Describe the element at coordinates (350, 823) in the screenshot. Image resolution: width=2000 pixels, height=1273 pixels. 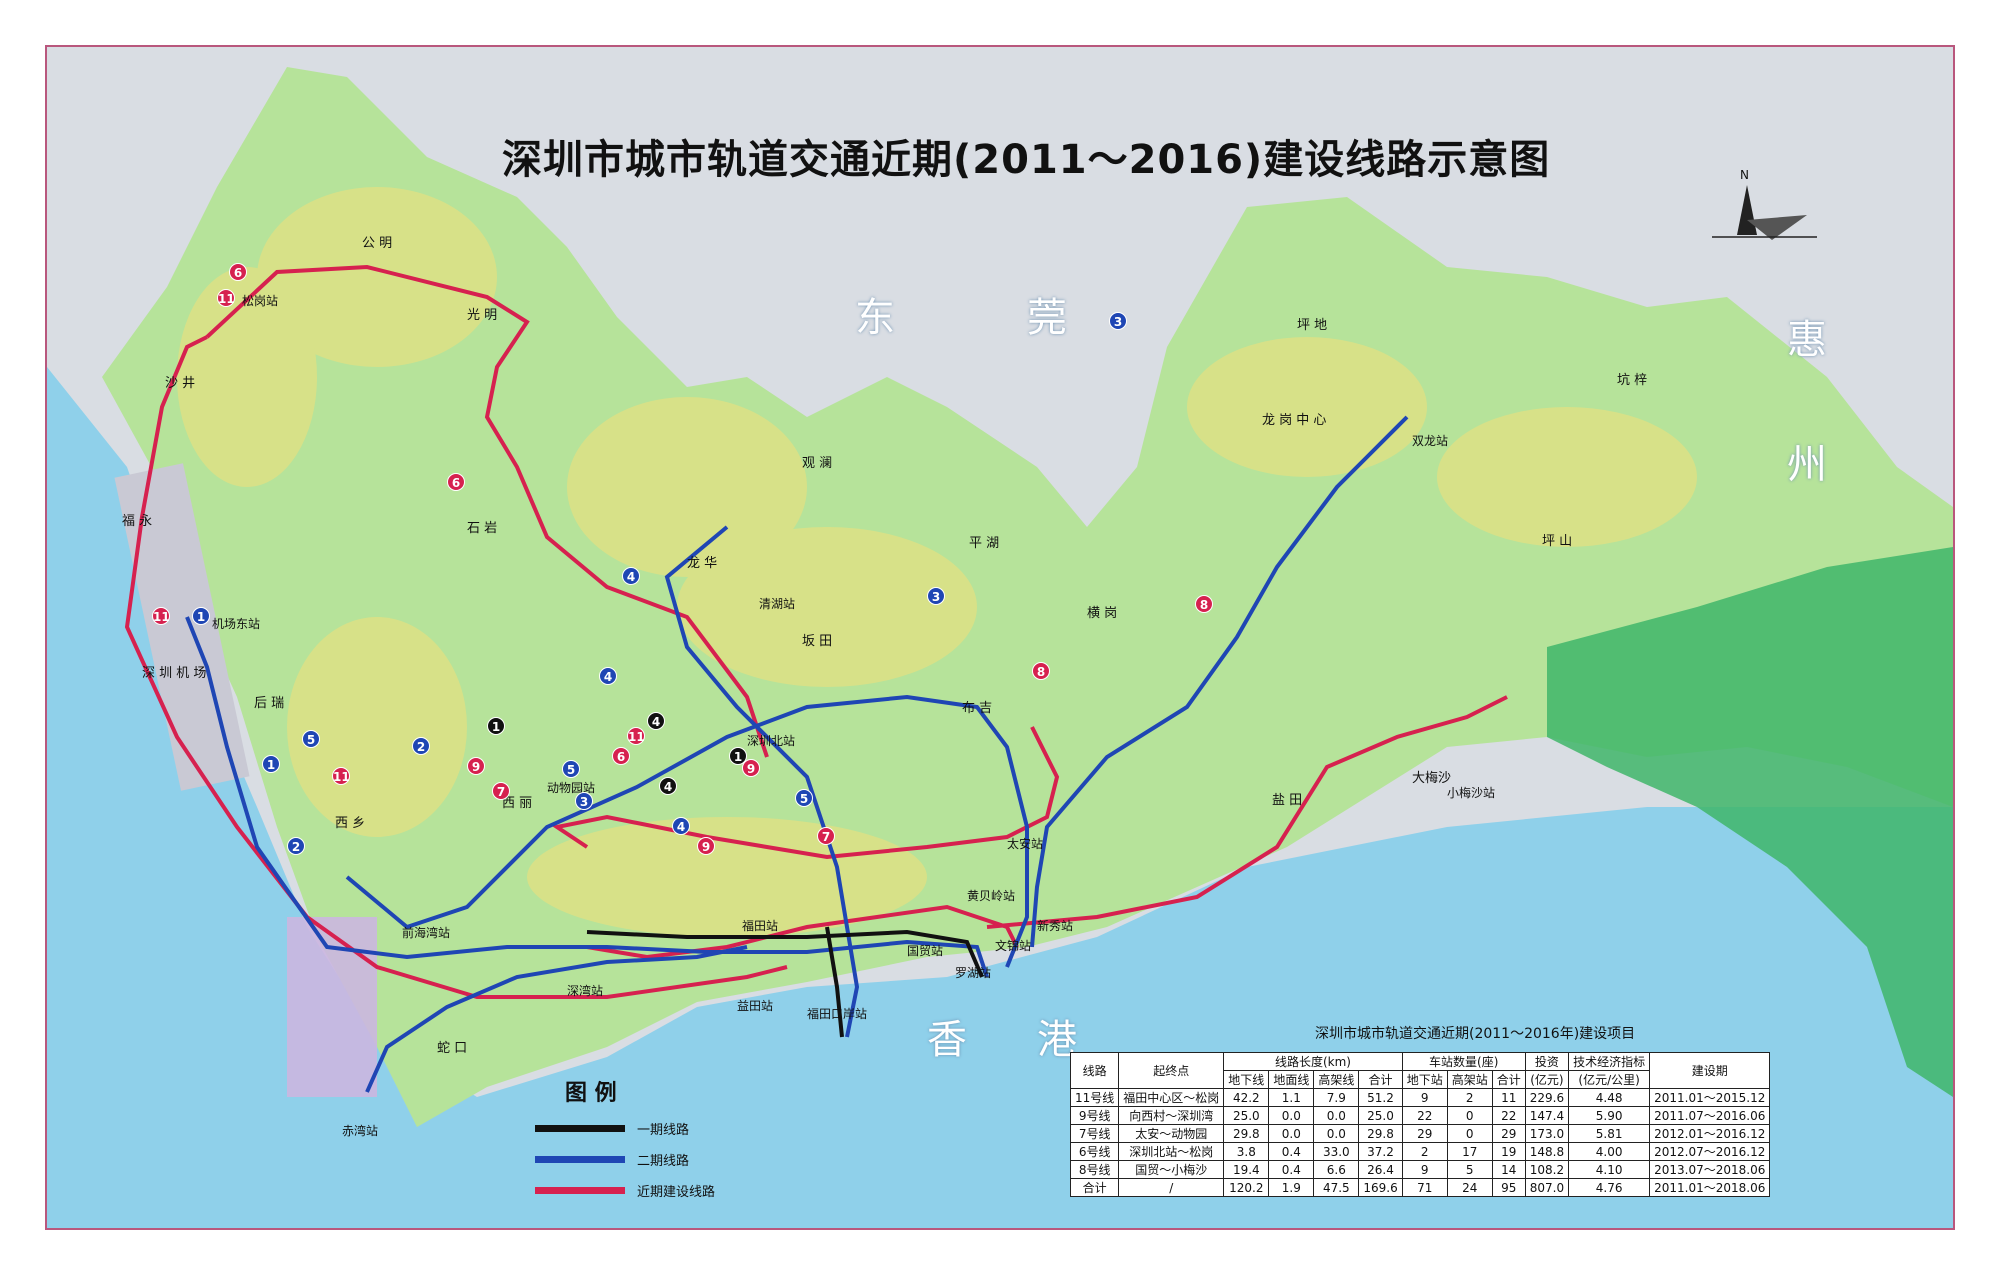
I see `place-xixiang: 西 乡` at that location.